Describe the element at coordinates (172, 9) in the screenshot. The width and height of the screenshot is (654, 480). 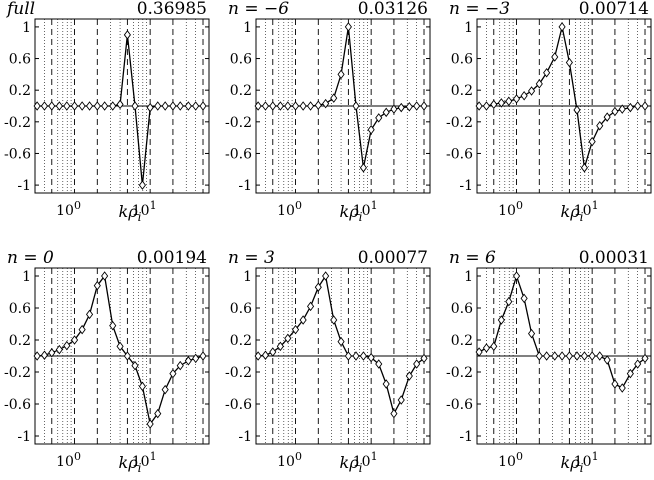
I see `panel-value-label: 0.36985` at that location.